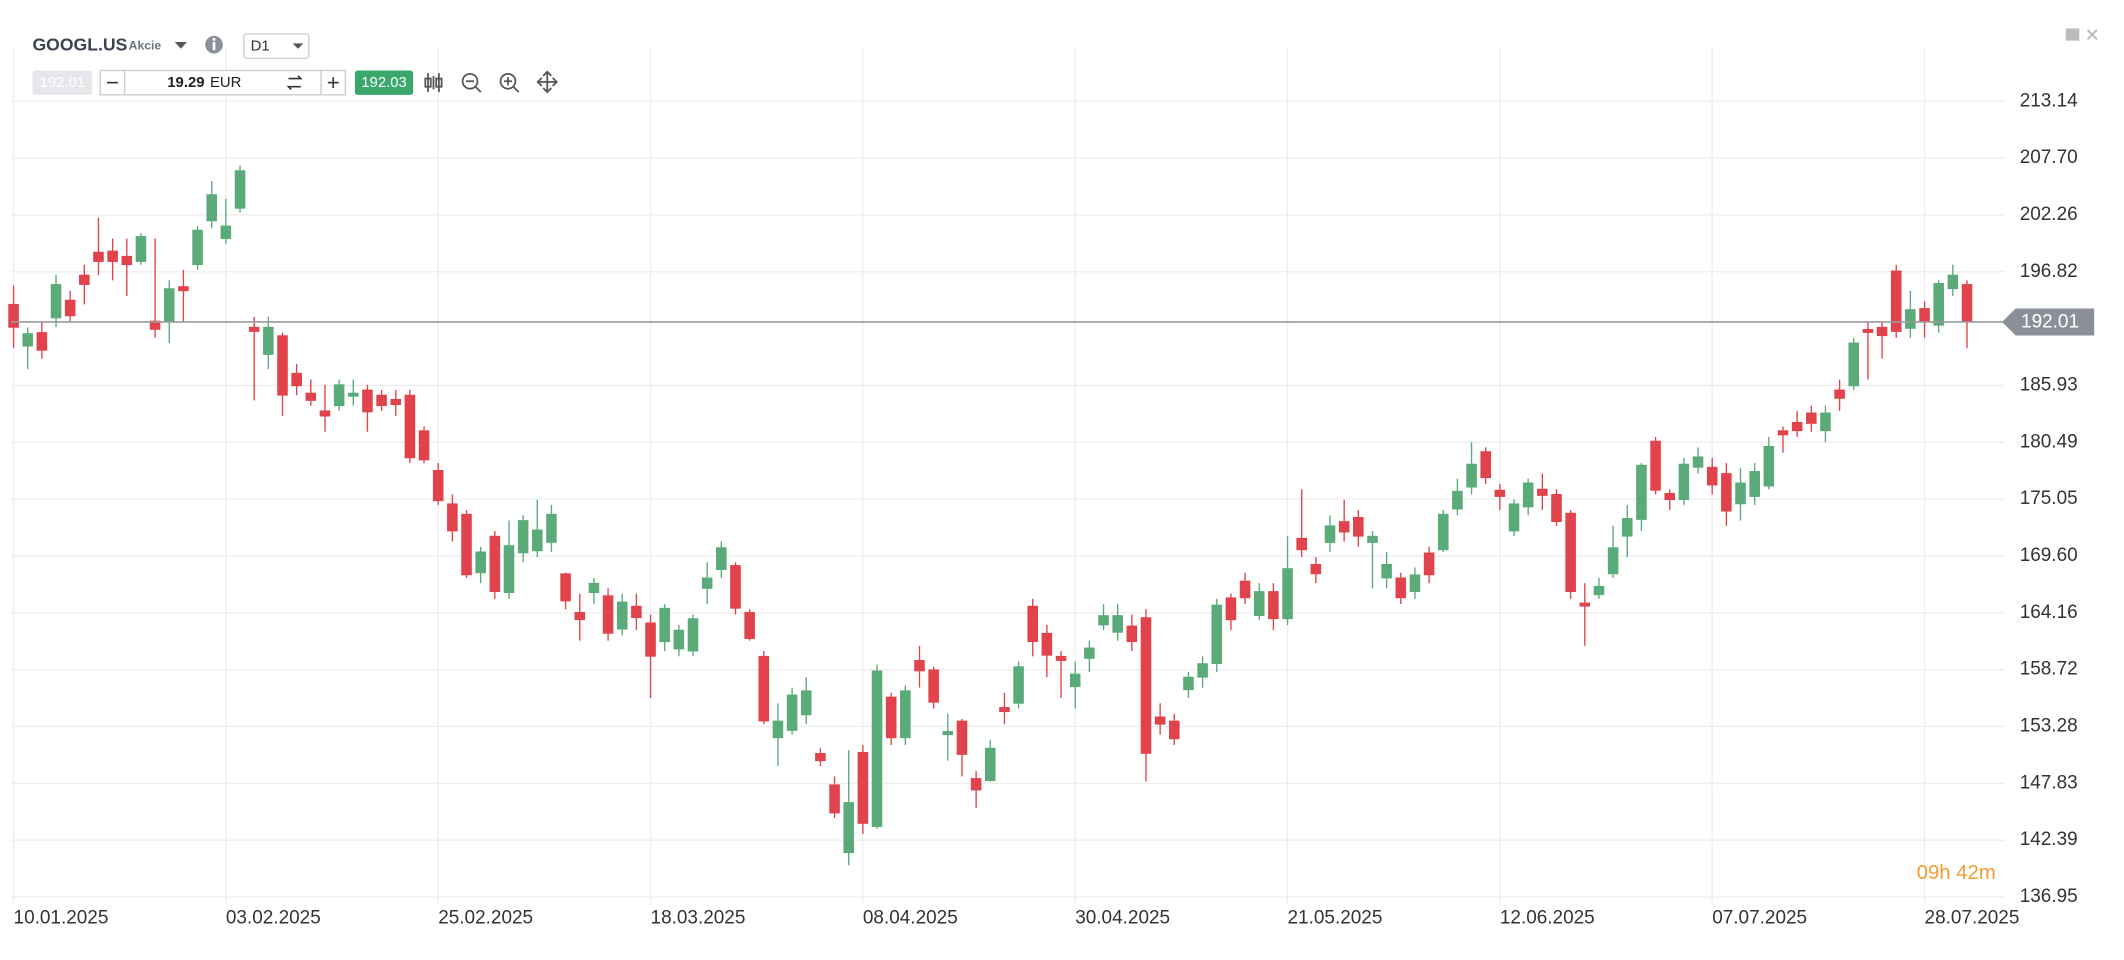  Describe the element at coordinates (2049, 100) in the screenshot. I see `y-tick-label: 213.14` at that location.